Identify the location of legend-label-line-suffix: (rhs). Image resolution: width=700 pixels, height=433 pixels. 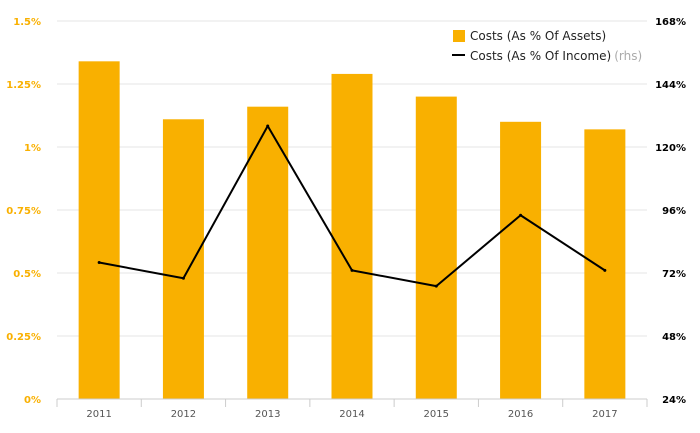
(628, 56).